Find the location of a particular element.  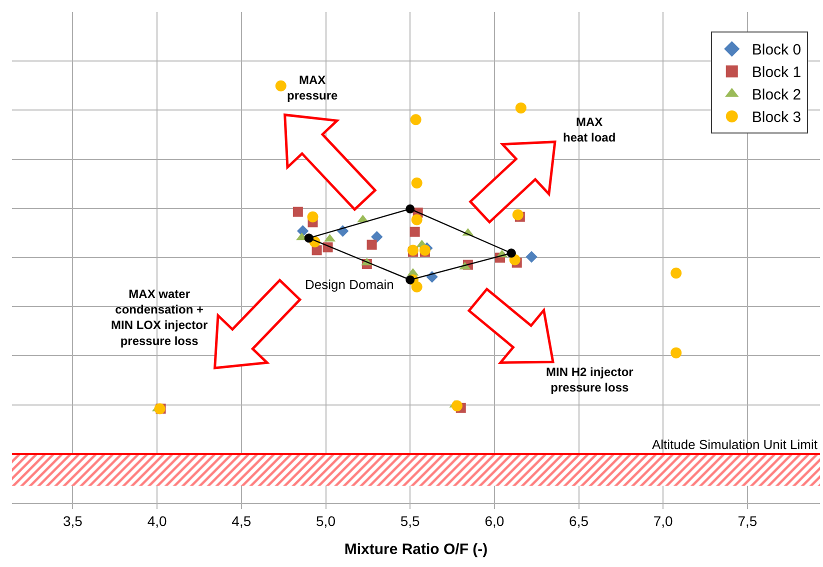

x-tick-label: 7,0 is located at coordinates (663, 520).